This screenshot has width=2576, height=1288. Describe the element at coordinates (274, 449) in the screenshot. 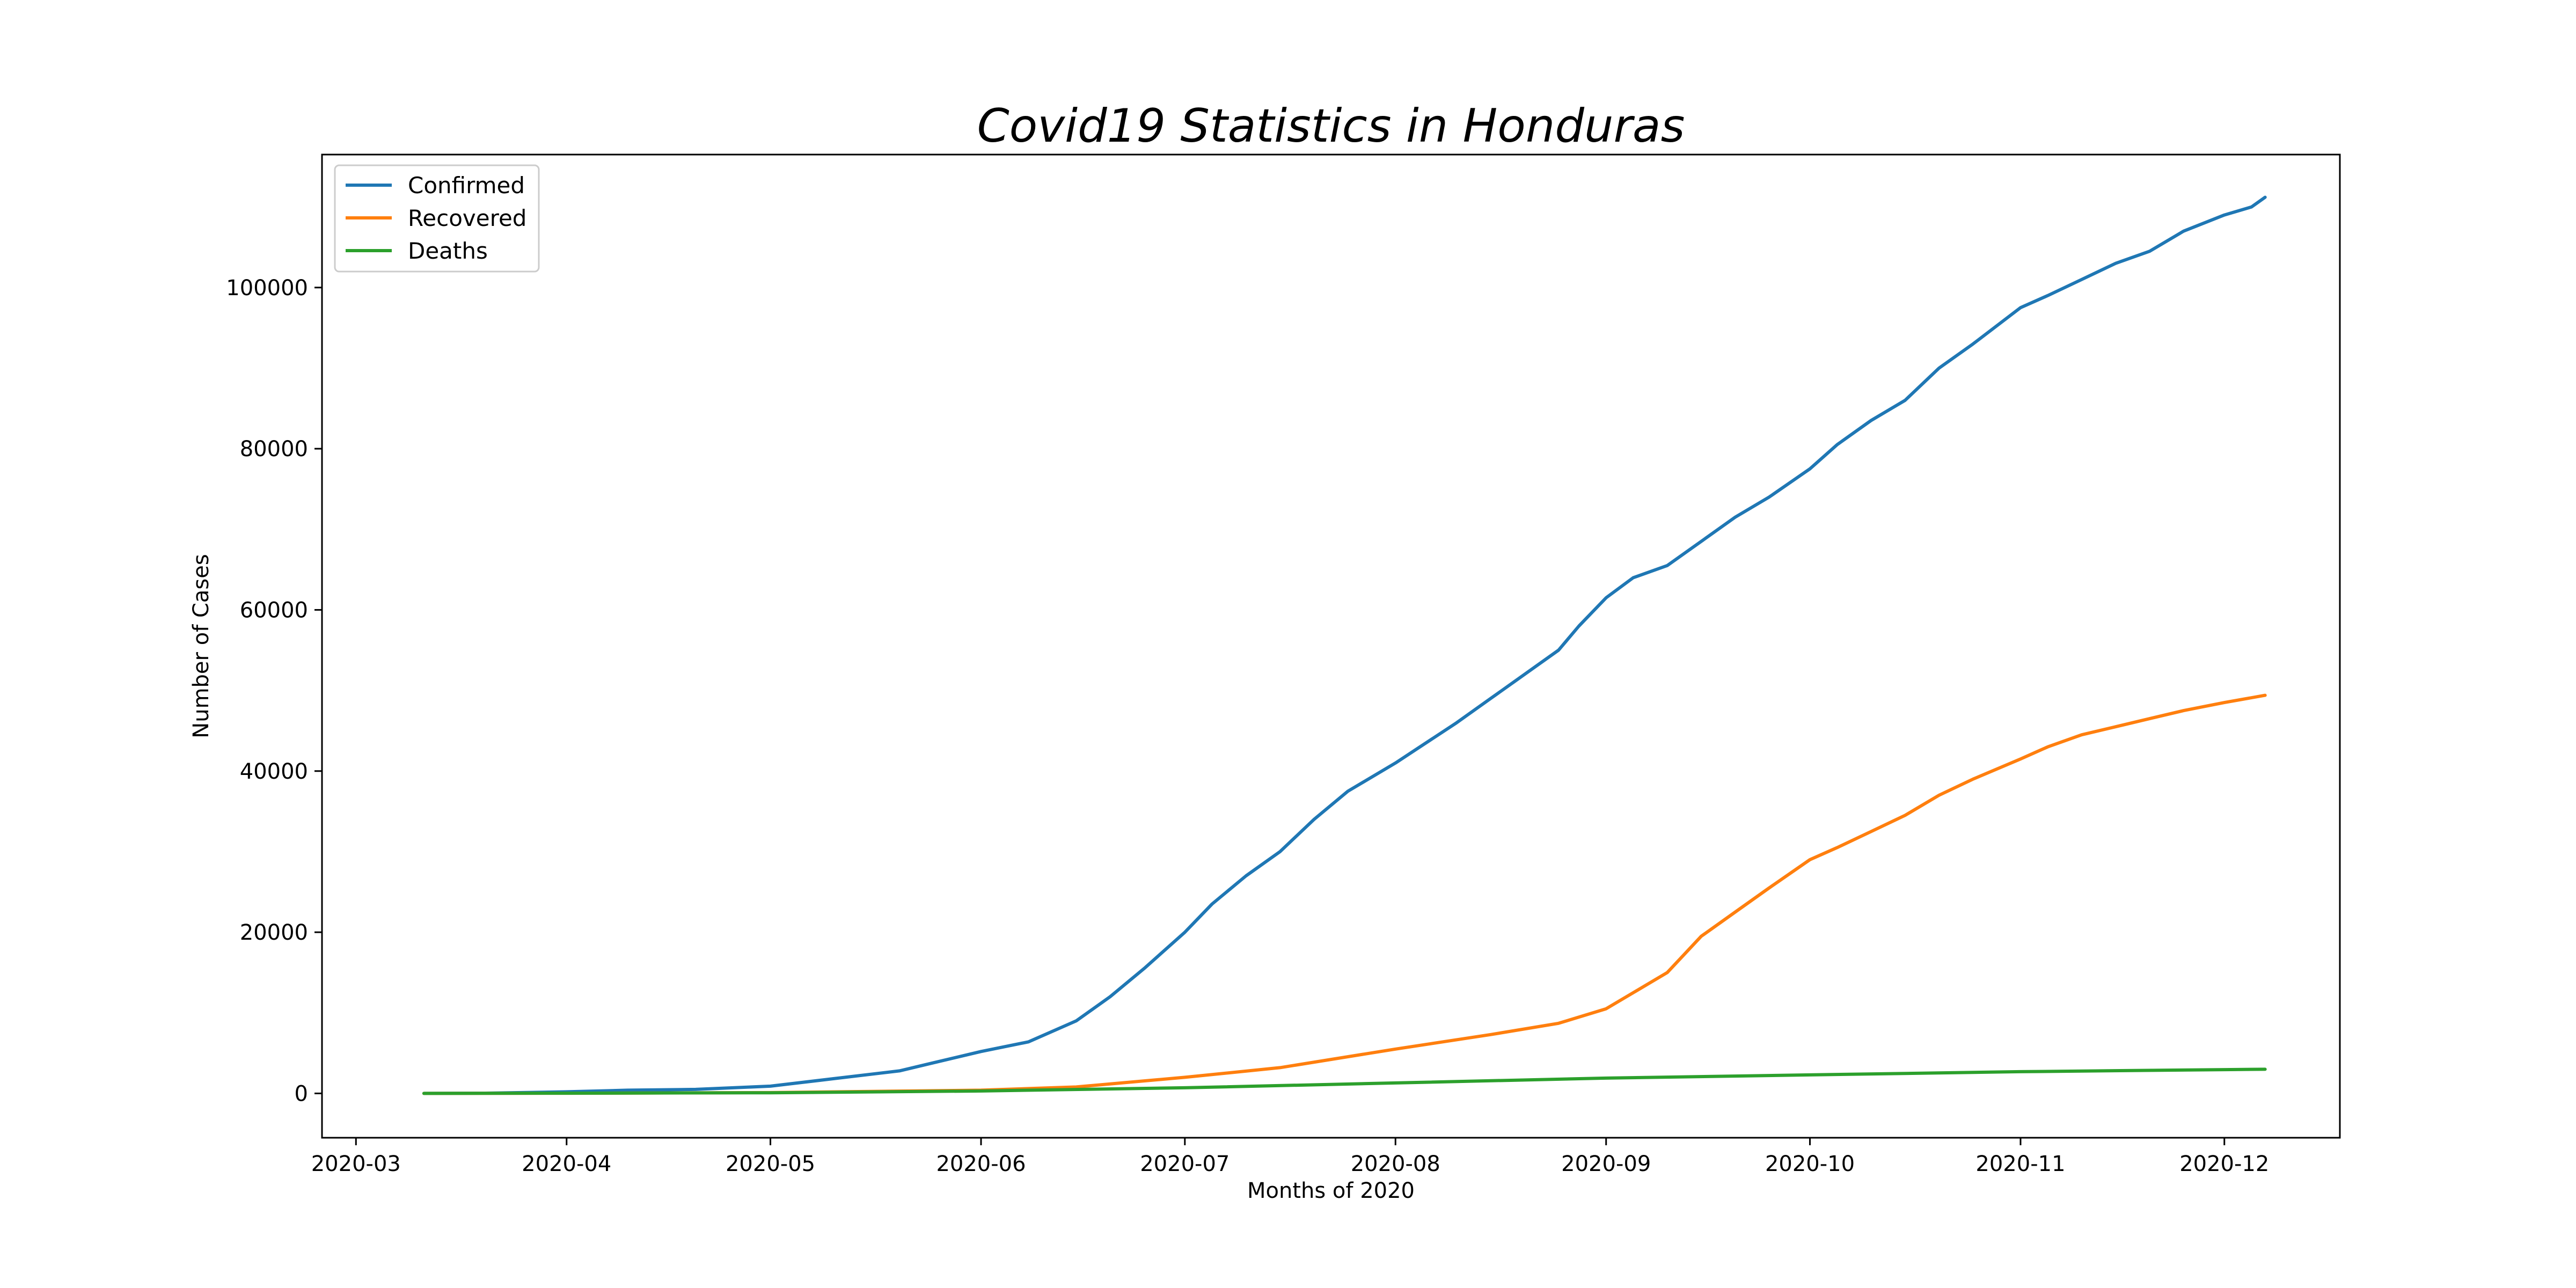

I see `y-tick-label: 80000` at that location.